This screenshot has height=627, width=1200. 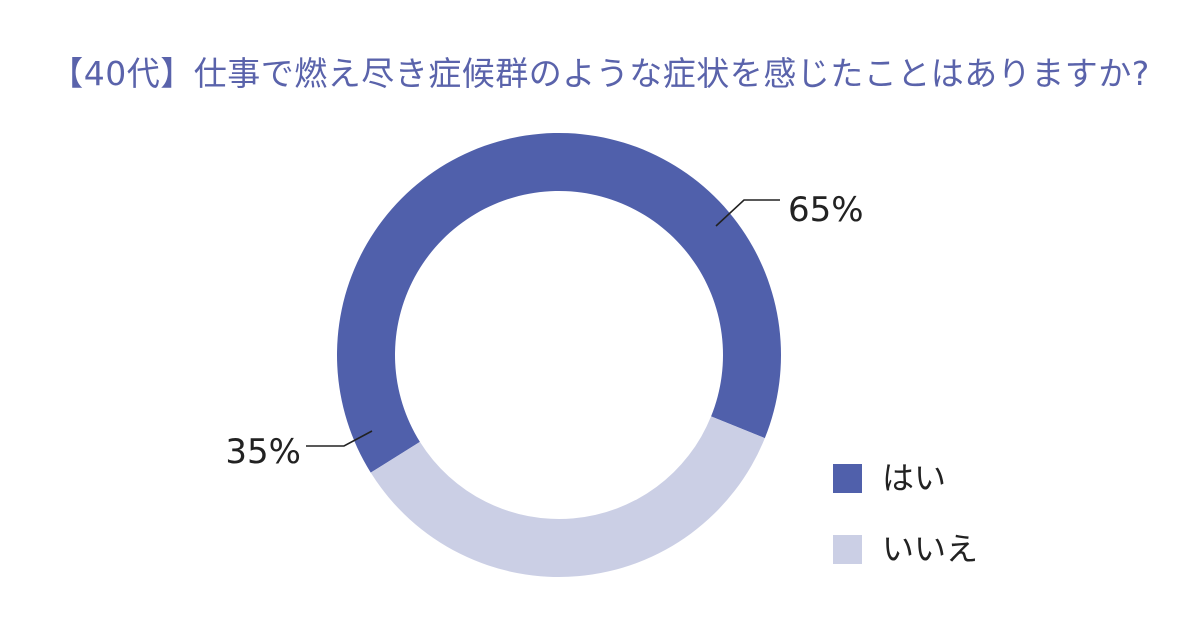 What do you see at coordinates (930, 549) in the screenshot?
I see `legend-label-no: いいえ` at bounding box center [930, 549].